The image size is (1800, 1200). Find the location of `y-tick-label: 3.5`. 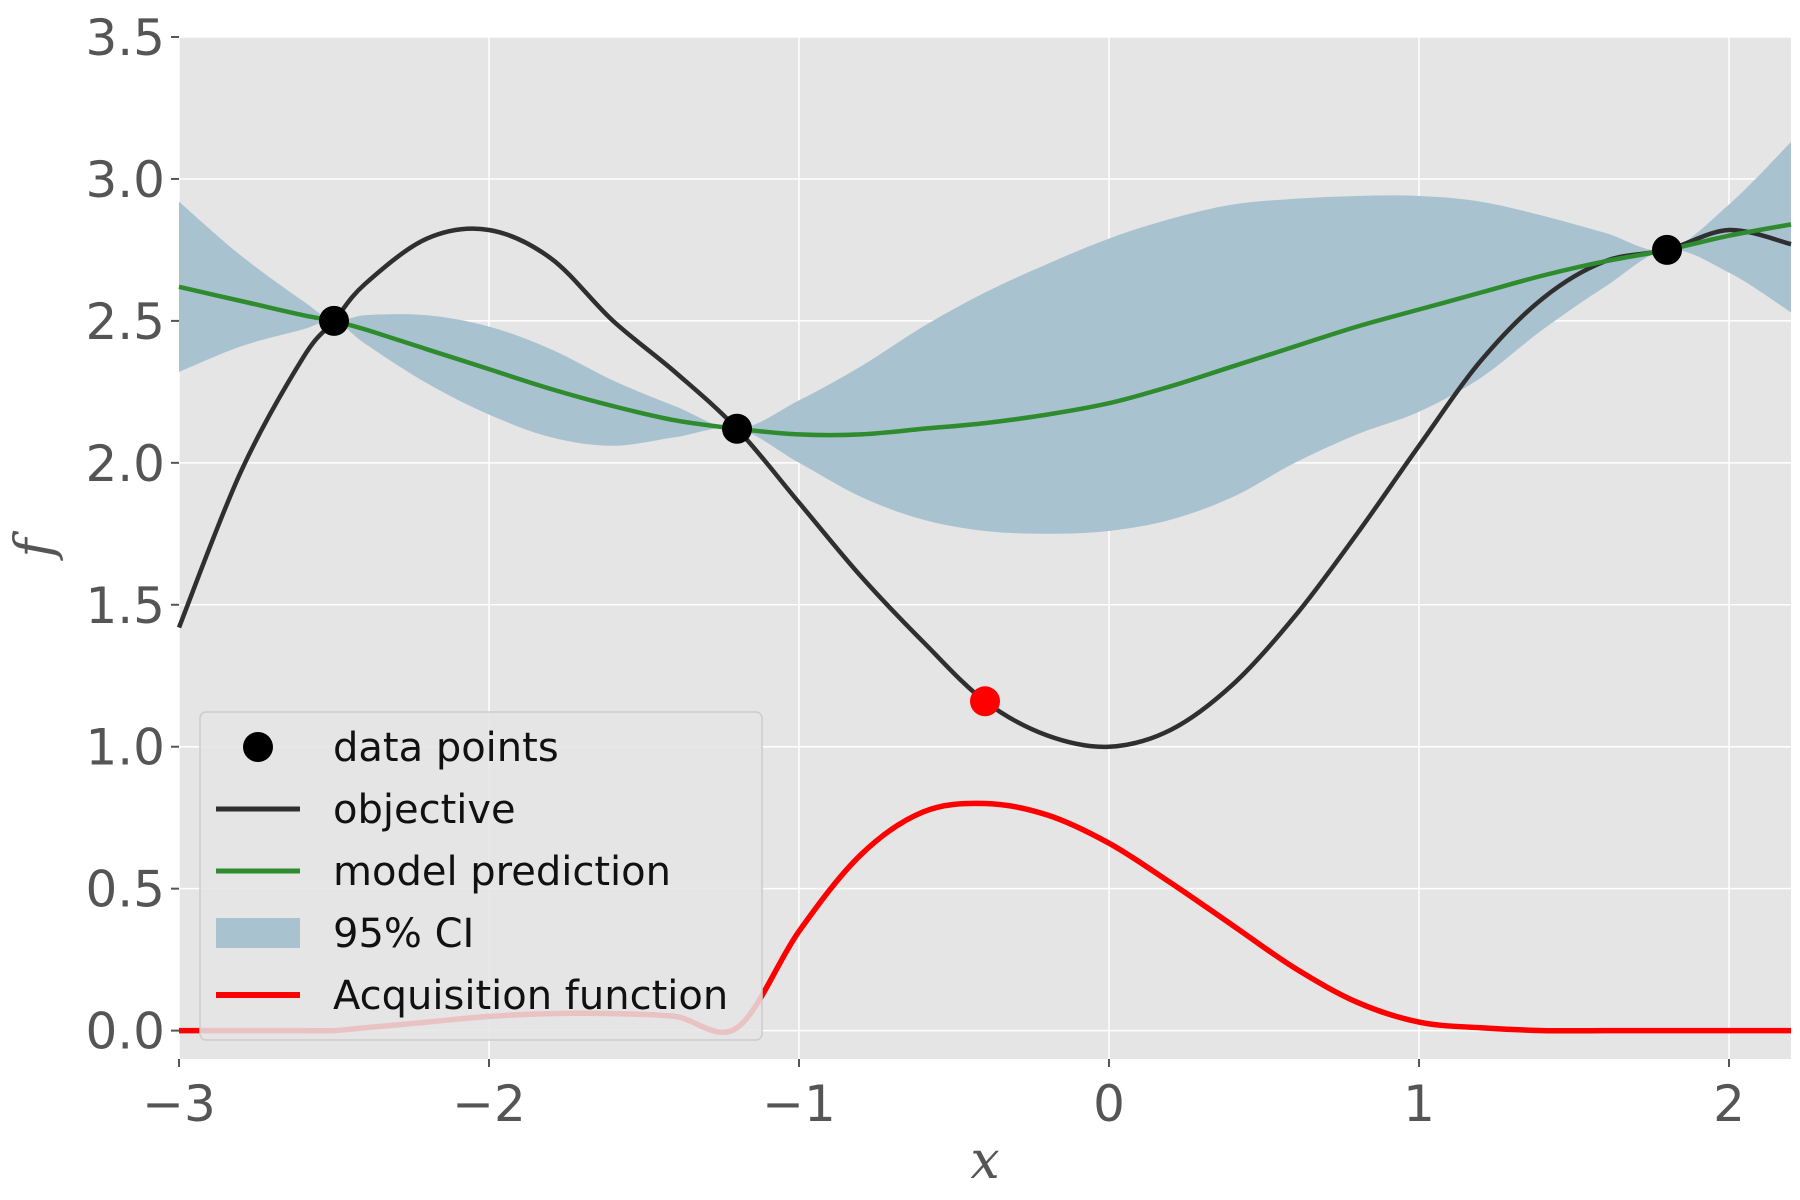

y-tick-label: 3.5 is located at coordinates (125, 38).